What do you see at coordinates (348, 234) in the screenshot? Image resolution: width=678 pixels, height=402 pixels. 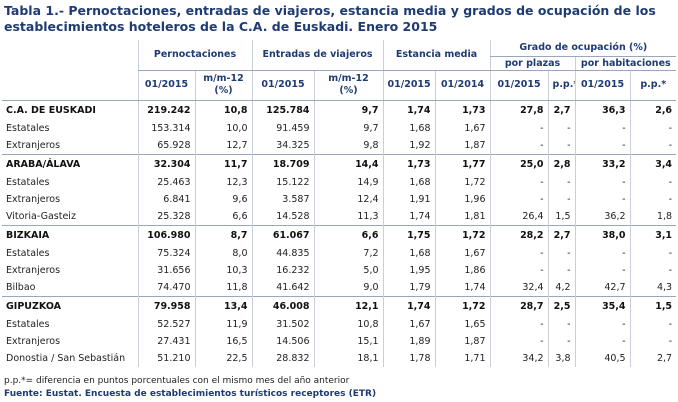 I see `cell: 6,6` at bounding box center [348, 234].